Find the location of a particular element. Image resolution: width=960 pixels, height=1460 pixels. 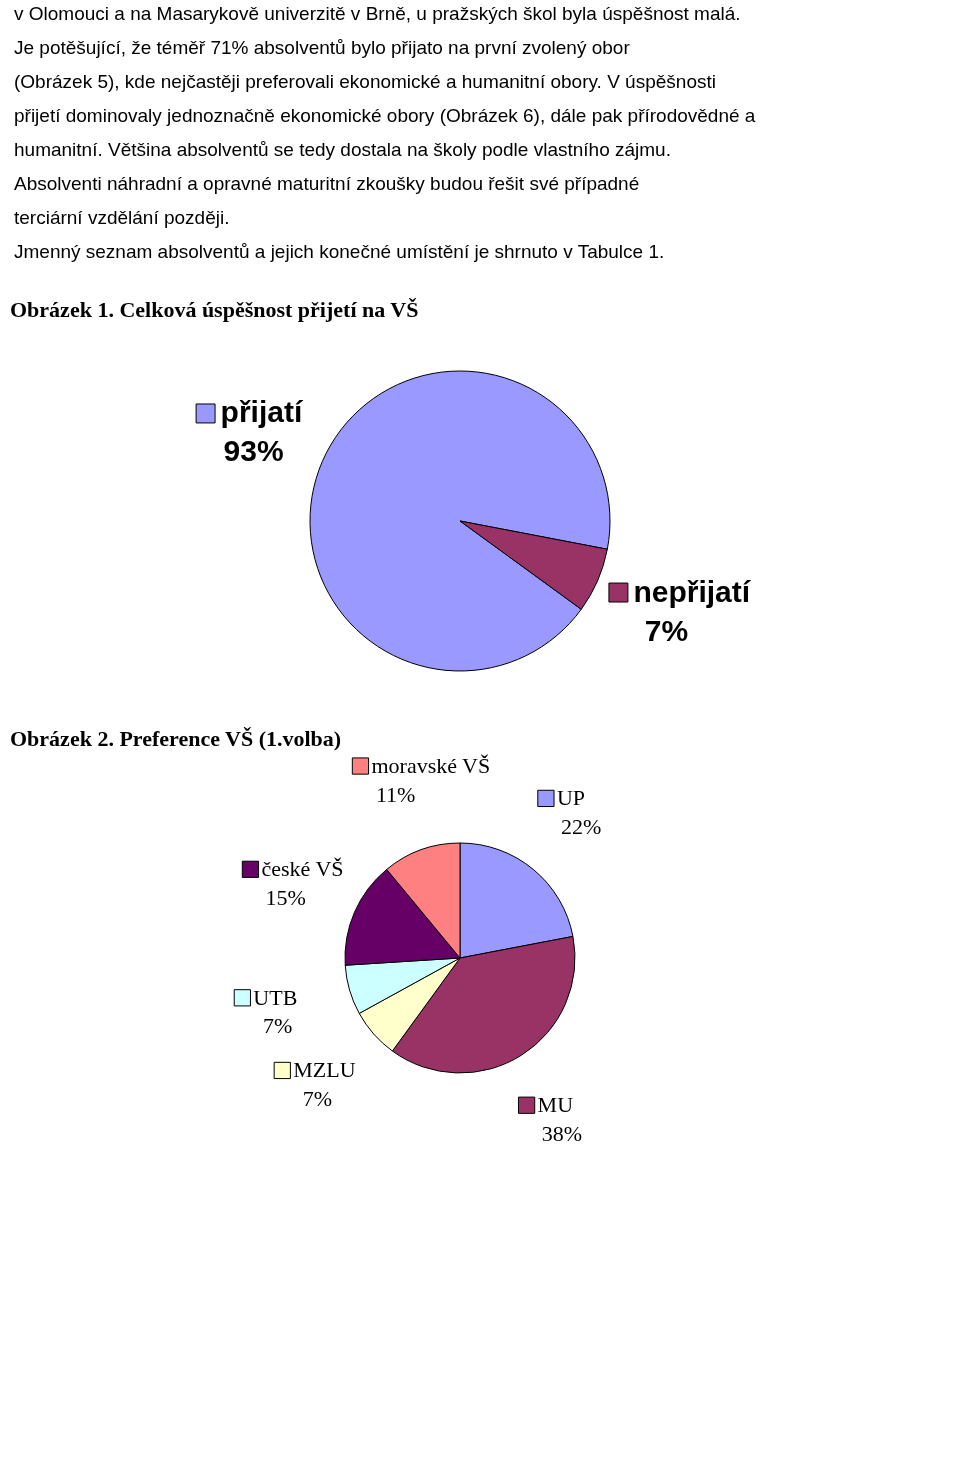

legend-label: UTB is located at coordinates (275, 997).